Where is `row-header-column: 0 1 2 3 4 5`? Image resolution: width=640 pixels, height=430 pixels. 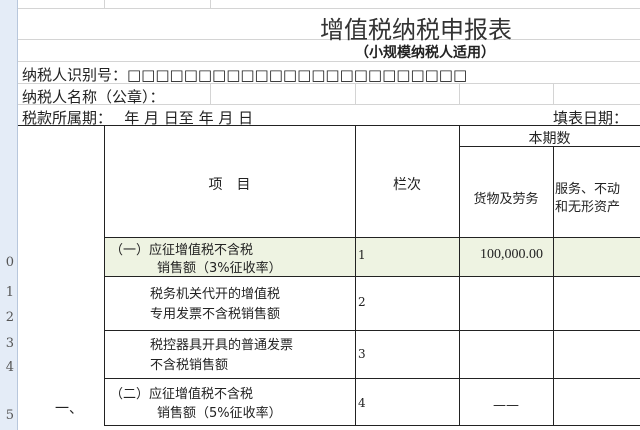 row-header-column: 0 1 2 3 4 5 is located at coordinates (9, 215).